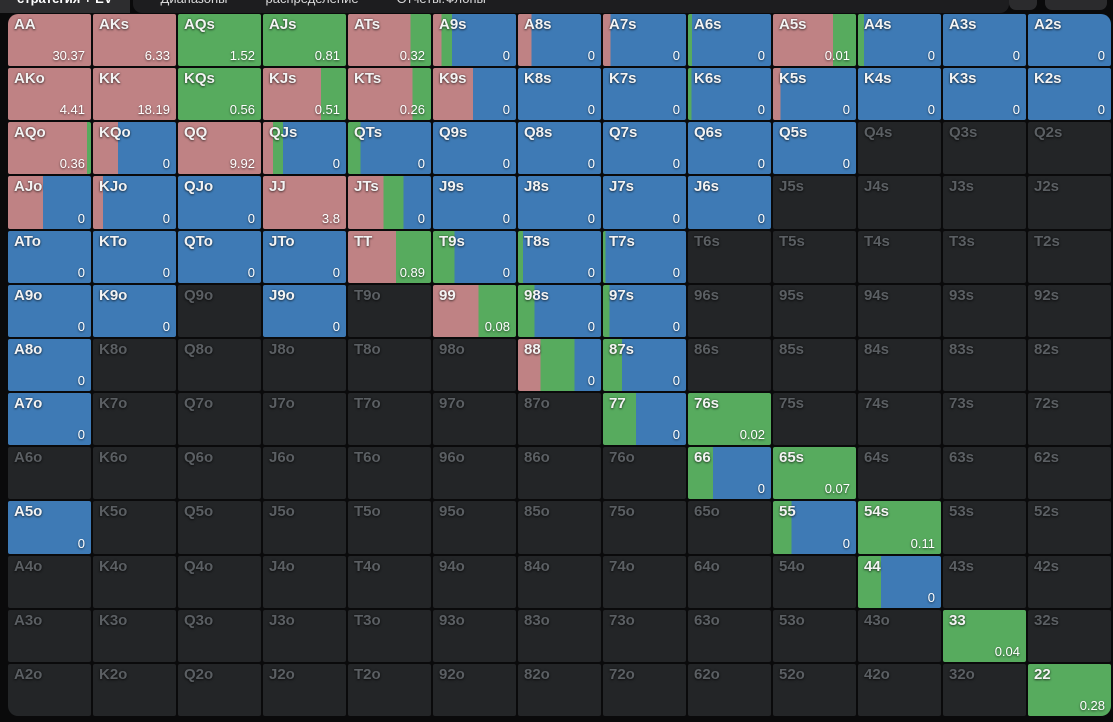 The width and height of the screenshot is (1113, 722). Describe the element at coordinates (49, 40) in the screenshot. I see `hand-cell-AA: AA 30.37` at that location.